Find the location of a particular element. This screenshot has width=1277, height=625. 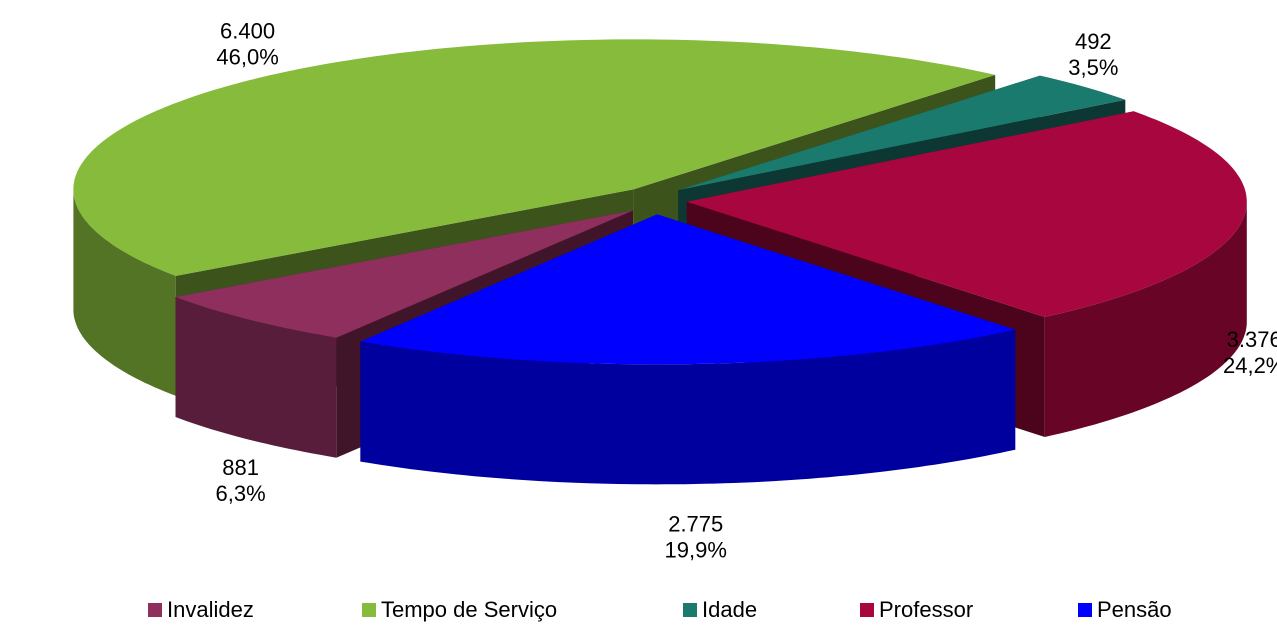

percent-label: 19,9% is located at coordinates (696, 550).